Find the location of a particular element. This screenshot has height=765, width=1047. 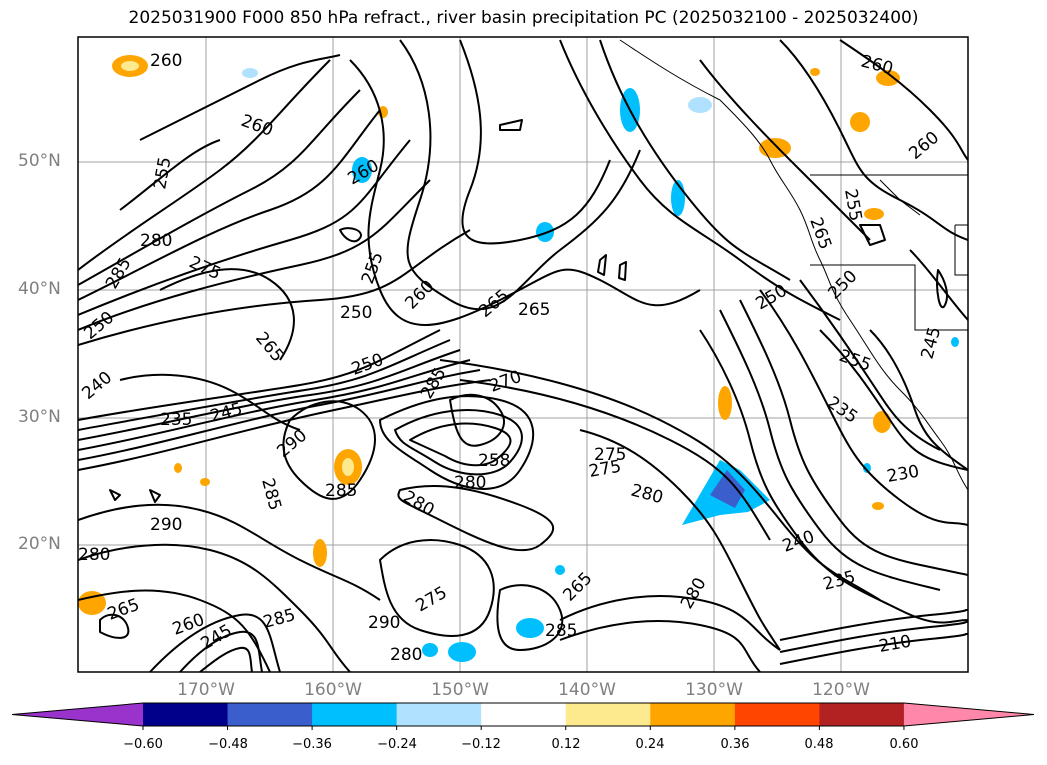

contour-label: 258 is located at coordinates (494, 461).